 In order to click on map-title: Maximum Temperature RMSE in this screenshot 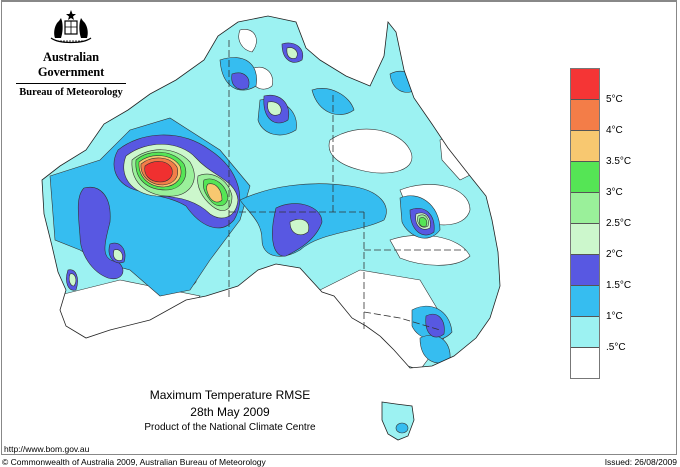, I will do `click(230, 395)`.